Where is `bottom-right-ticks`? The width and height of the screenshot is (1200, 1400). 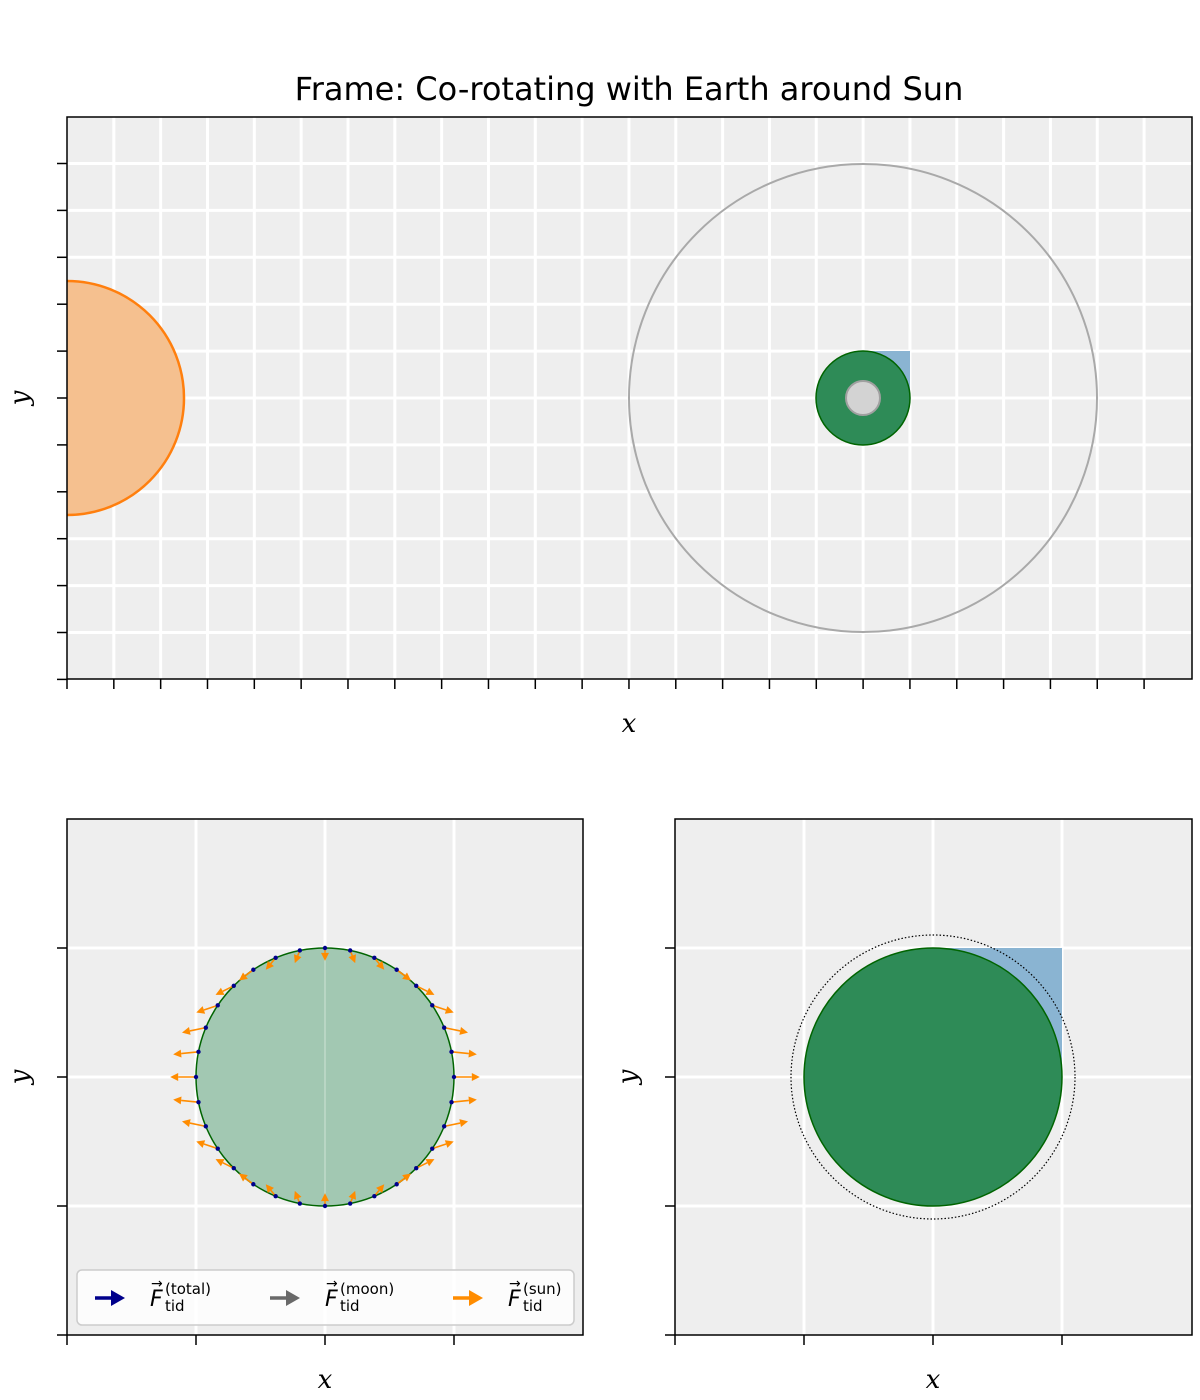 bottom-right-ticks is located at coordinates (864, 1146).